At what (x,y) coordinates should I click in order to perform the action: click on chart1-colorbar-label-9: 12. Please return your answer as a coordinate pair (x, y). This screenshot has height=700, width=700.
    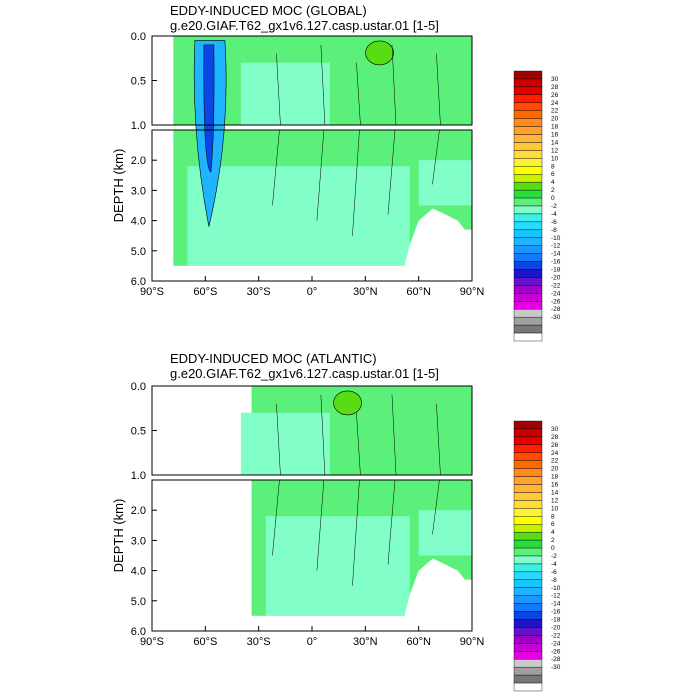
    Looking at the image, I should click on (555, 150).